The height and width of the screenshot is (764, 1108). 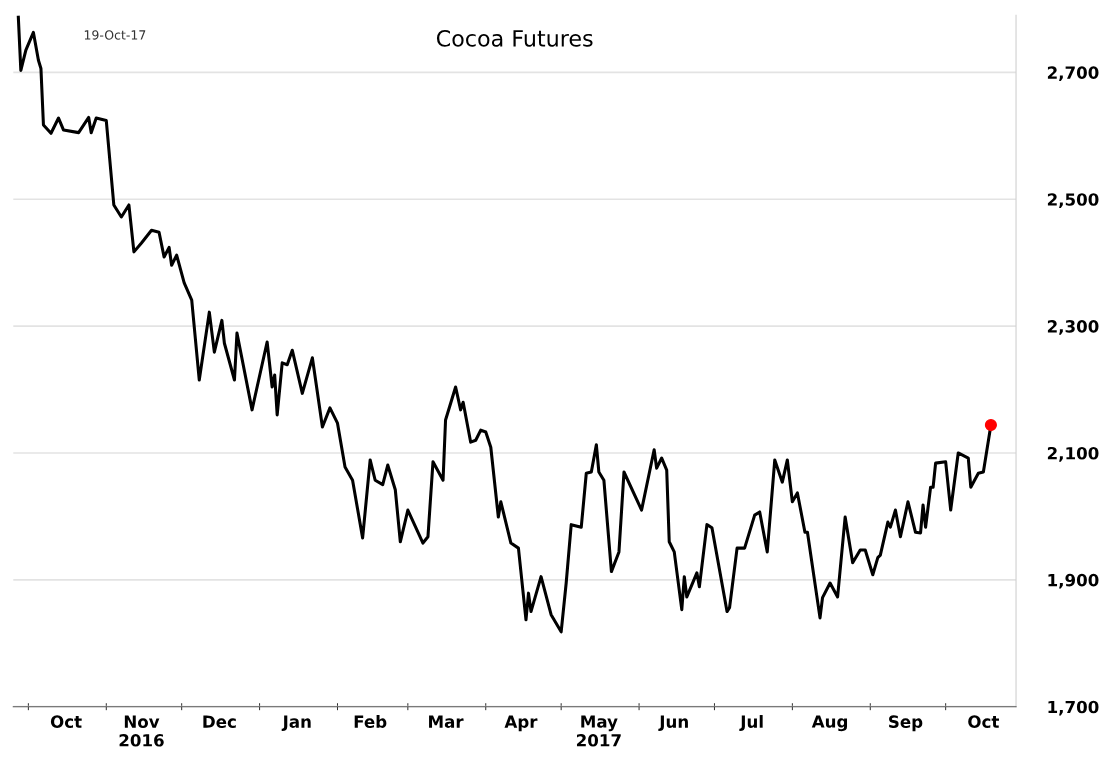 I want to click on x-tick-label: Nov 2016, so click(x=141, y=731).